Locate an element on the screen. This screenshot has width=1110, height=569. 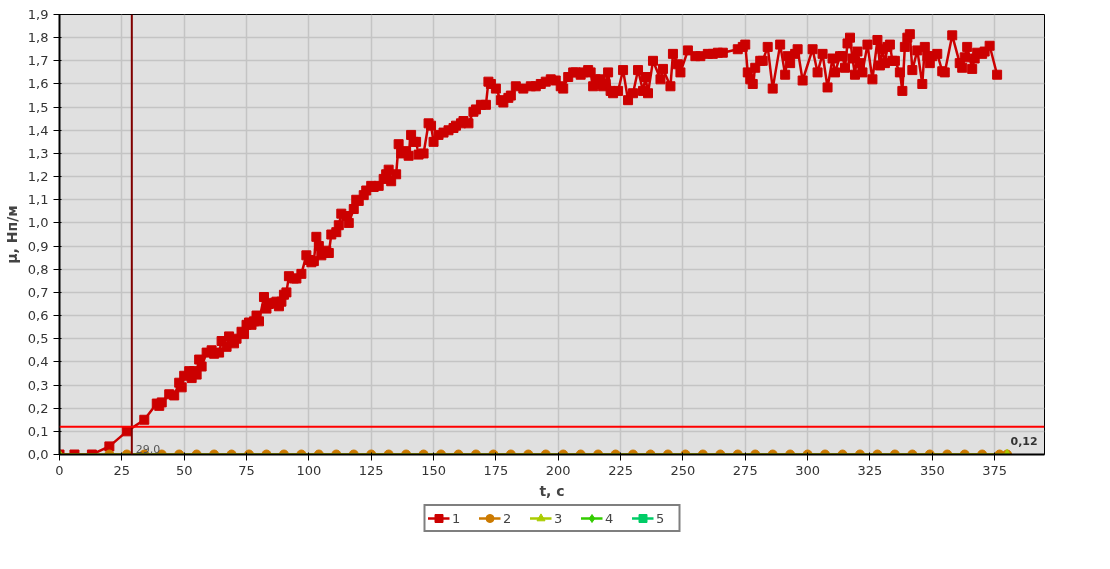
y-axis-title: μ, Нп/м is located at coordinates (11, 234).